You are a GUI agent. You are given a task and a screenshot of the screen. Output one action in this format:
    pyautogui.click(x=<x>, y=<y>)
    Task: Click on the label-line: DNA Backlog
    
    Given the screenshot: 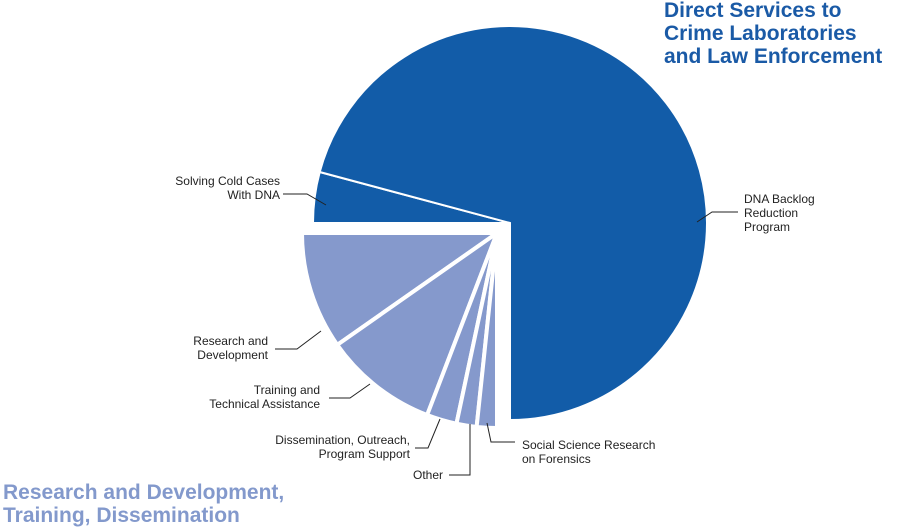 What is the action you would take?
    pyautogui.click(x=779, y=199)
    